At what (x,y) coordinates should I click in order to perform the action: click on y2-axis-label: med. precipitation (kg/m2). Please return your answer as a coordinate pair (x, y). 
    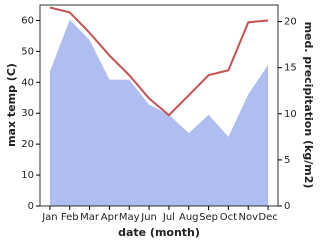
    Looking at the image, I should click on (308, 105).